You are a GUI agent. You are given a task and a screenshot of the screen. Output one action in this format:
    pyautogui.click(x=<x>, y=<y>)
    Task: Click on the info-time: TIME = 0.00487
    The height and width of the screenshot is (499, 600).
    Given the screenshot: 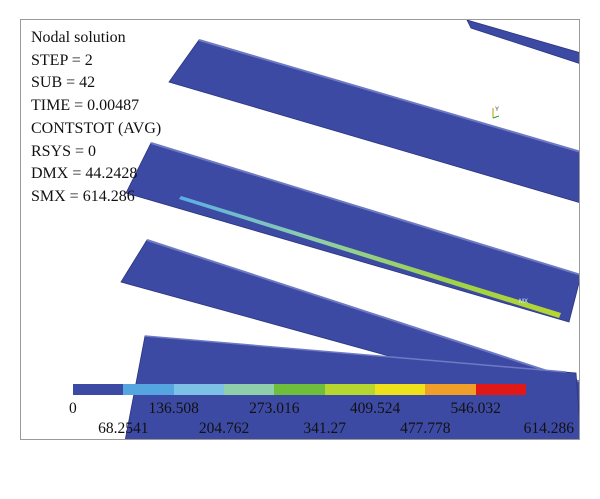 What is the action you would take?
    pyautogui.click(x=85, y=106)
    